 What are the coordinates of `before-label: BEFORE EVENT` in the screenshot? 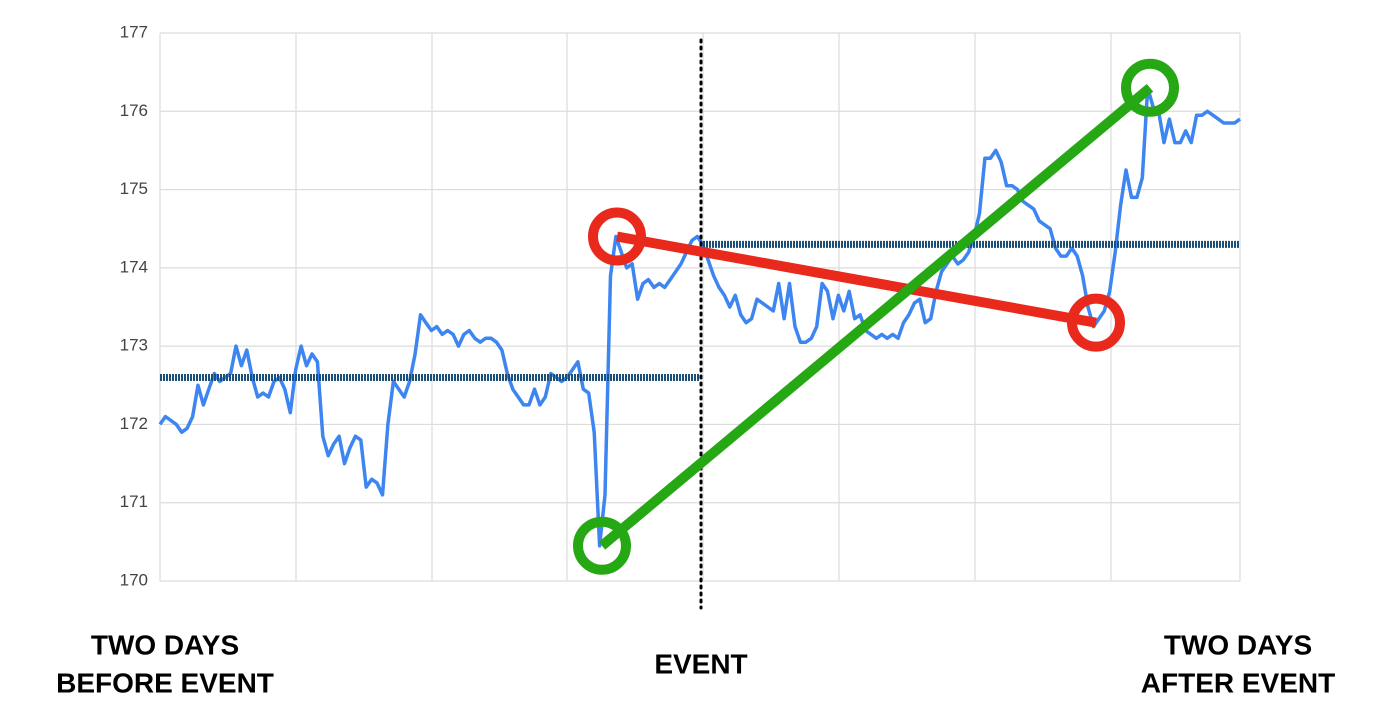 It's located at (165, 682).